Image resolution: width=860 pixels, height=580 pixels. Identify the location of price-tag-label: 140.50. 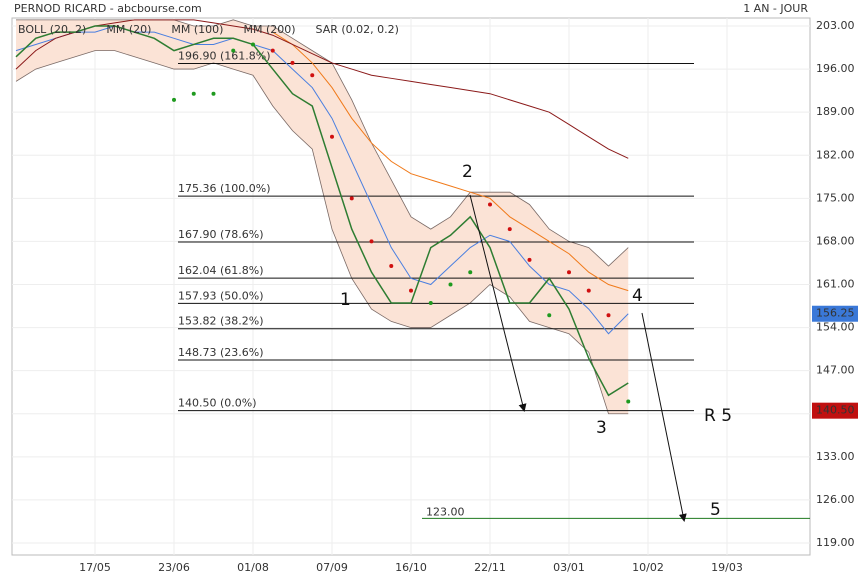
(835, 410).